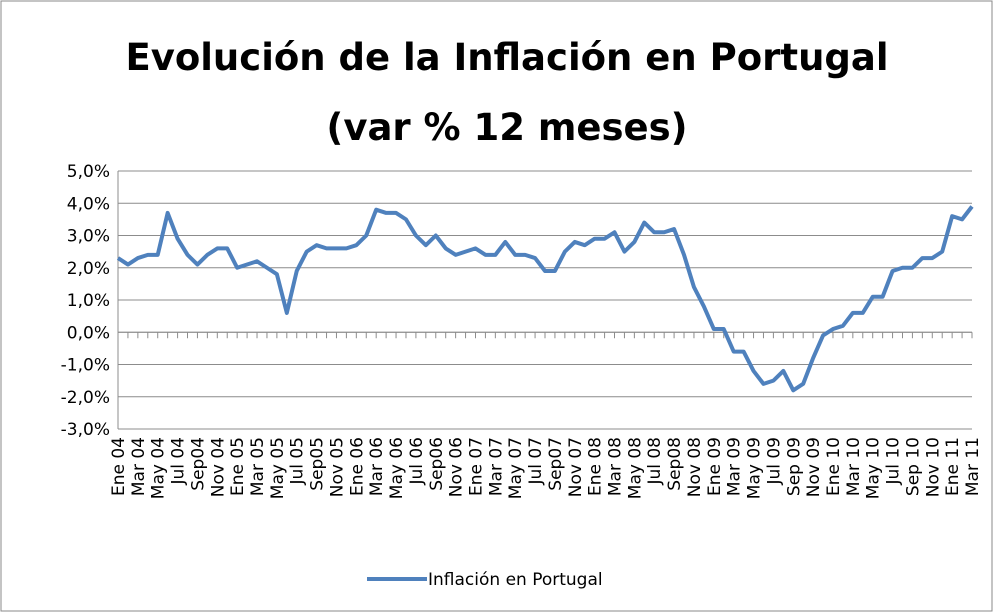 The image size is (995, 613). Describe the element at coordinates (437, 464) in the screenshot. I see `x-tick-label: Sep06` at that location.